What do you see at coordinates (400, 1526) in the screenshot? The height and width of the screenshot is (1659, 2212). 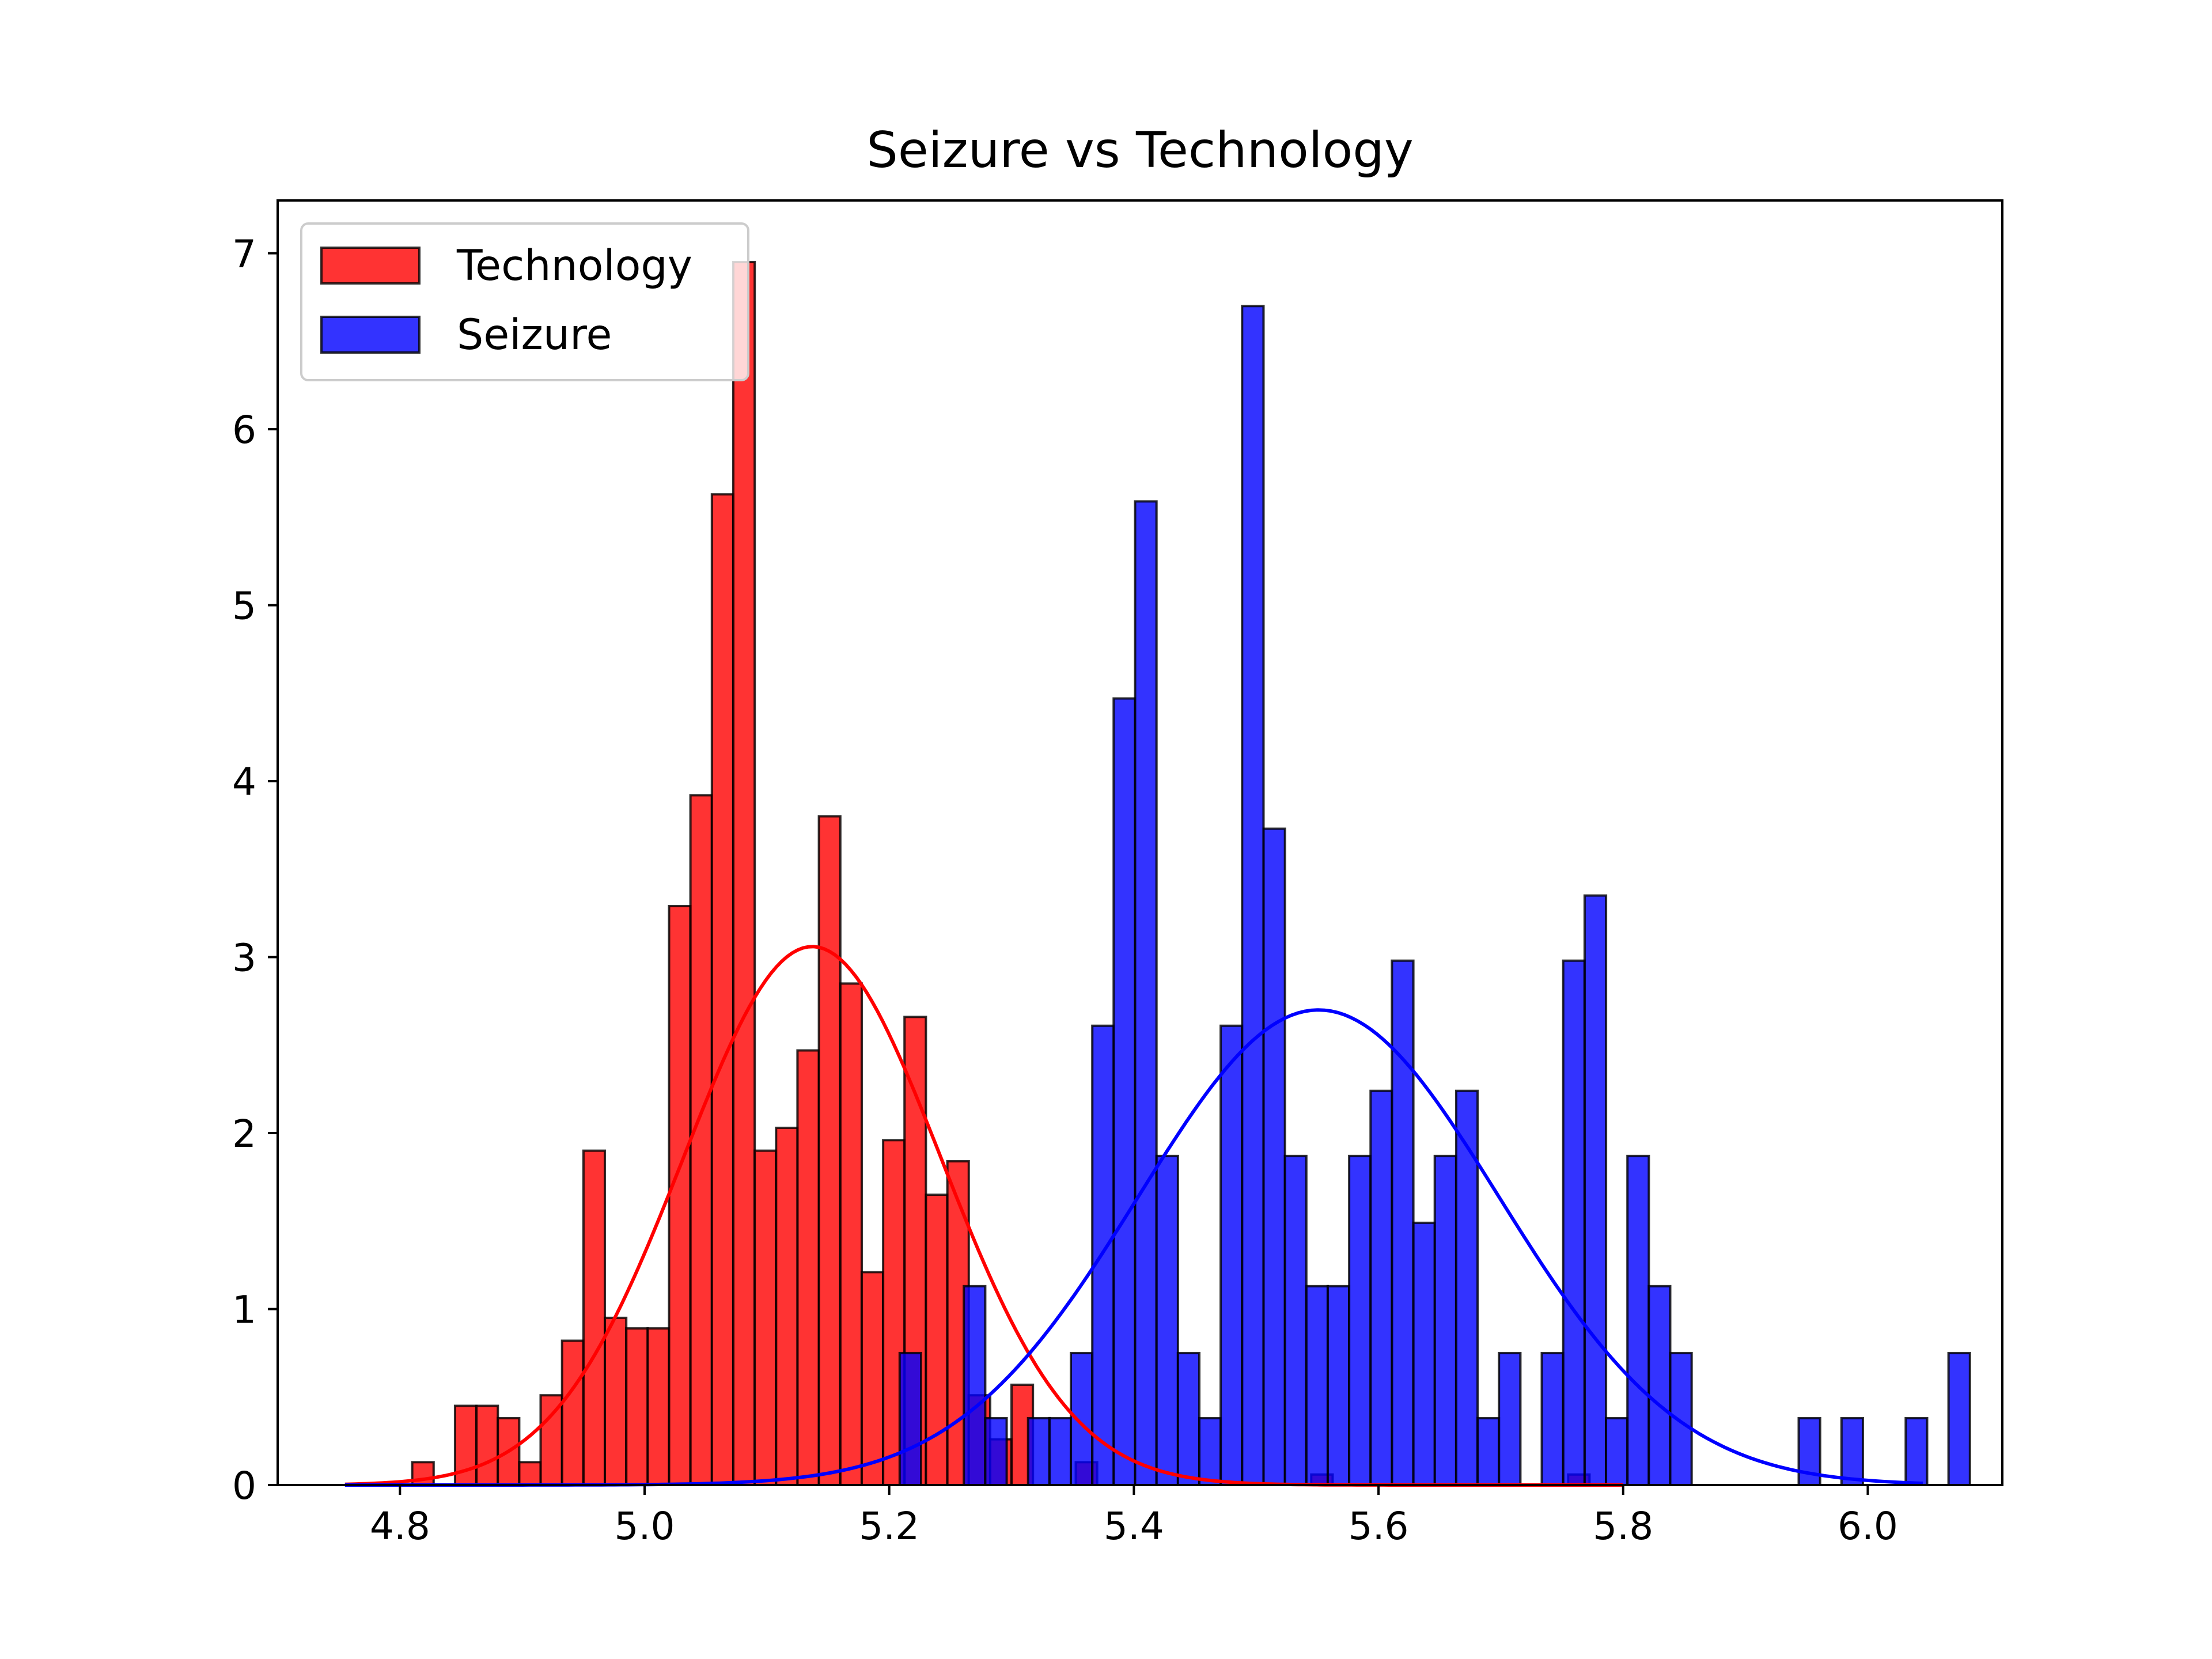 I see `x-tick-label: 4.8` at bounding box center [400, 1526].